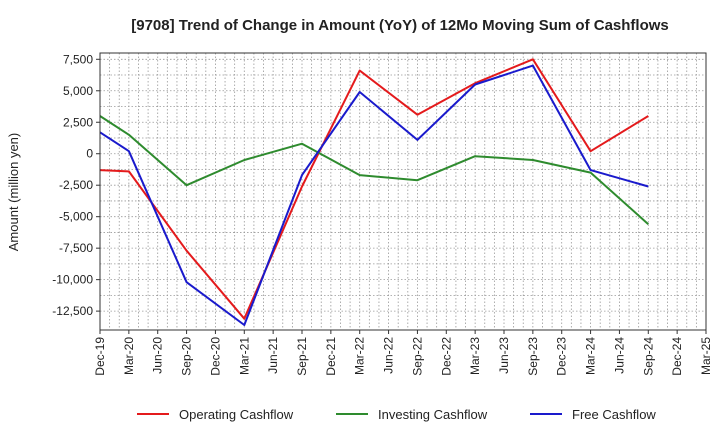 The height and width of the screenshot is (440, 720). Describe the element at coordinates (158, 355) in the screenshot. I see `x-tick-label: Jun-20` at that location.